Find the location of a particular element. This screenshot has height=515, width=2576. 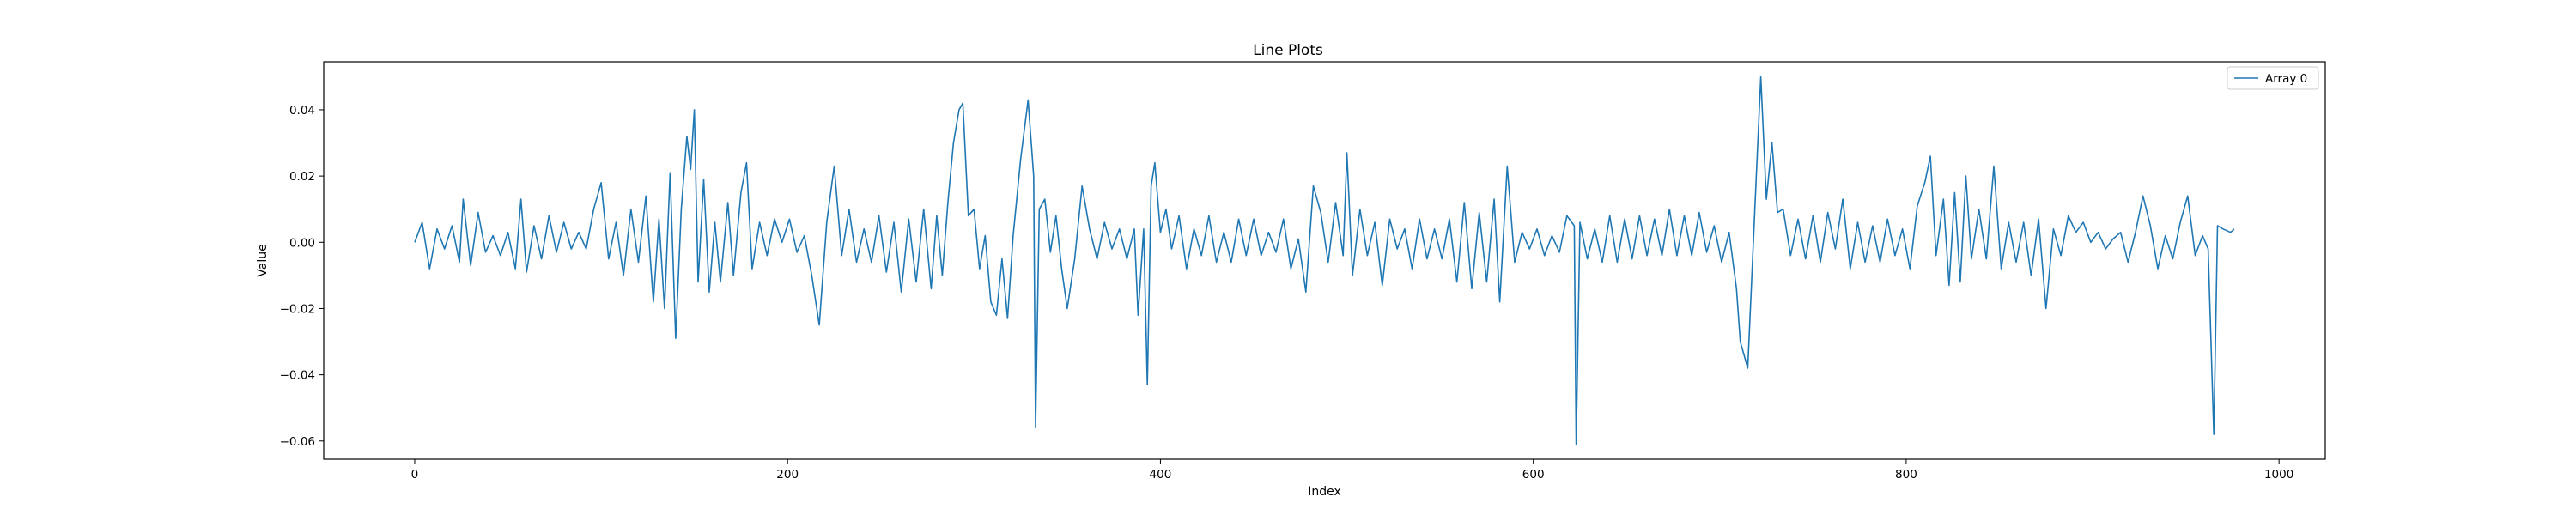

x-tick-label: 0 is located at coordinates (415, 475).